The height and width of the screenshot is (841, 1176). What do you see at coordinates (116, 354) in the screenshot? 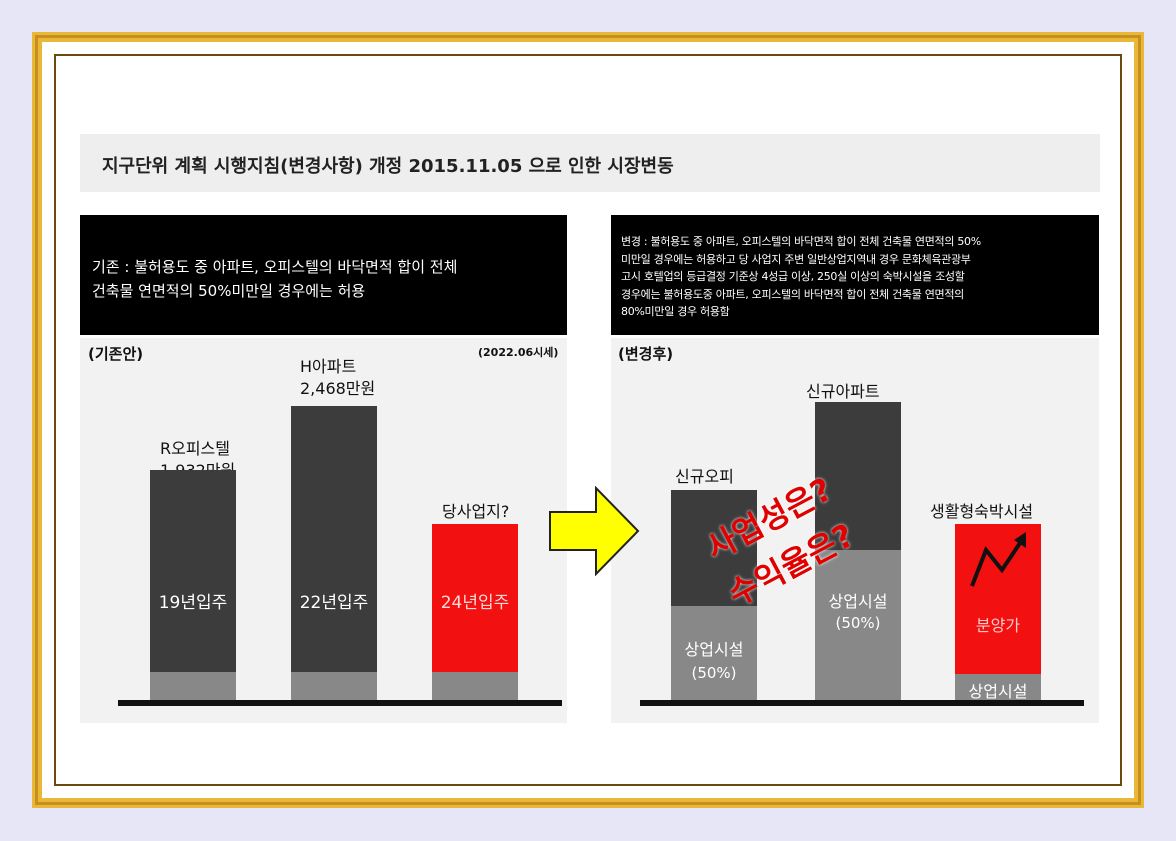
I see `left-panel-label: (기존안)` at bounding box center [116, 354].